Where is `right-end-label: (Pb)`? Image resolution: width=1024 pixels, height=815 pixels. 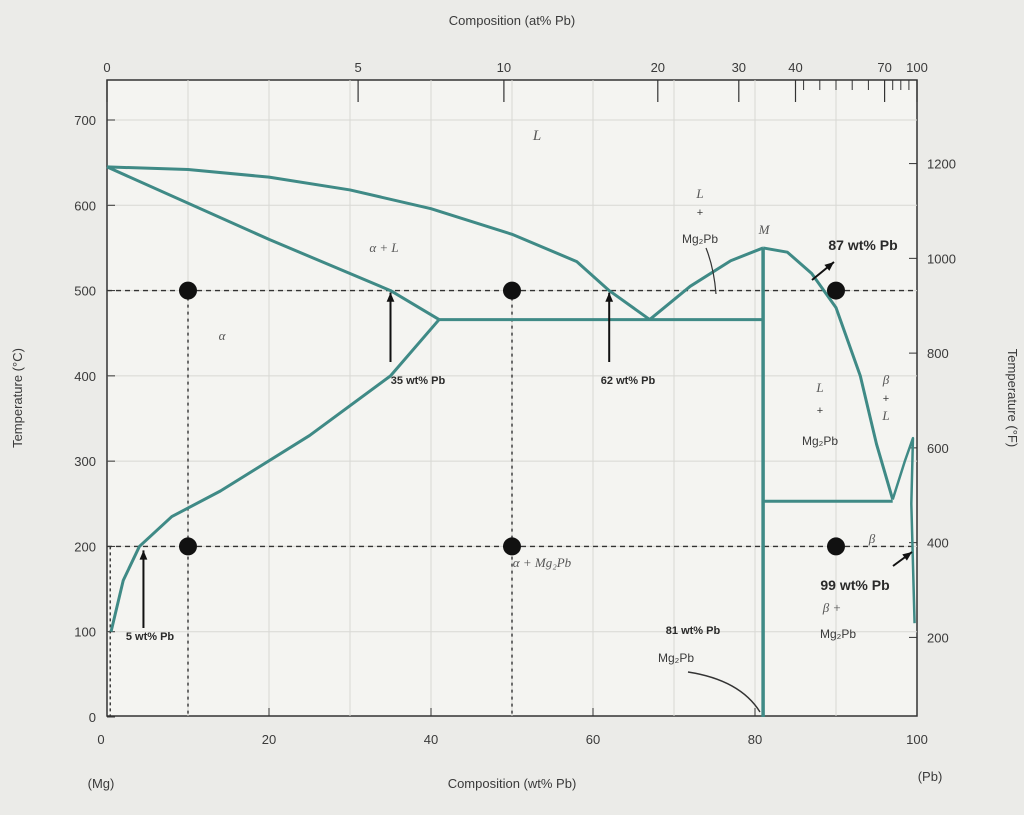 right-end-label: (Pb) is located at coordinates (930, 776).